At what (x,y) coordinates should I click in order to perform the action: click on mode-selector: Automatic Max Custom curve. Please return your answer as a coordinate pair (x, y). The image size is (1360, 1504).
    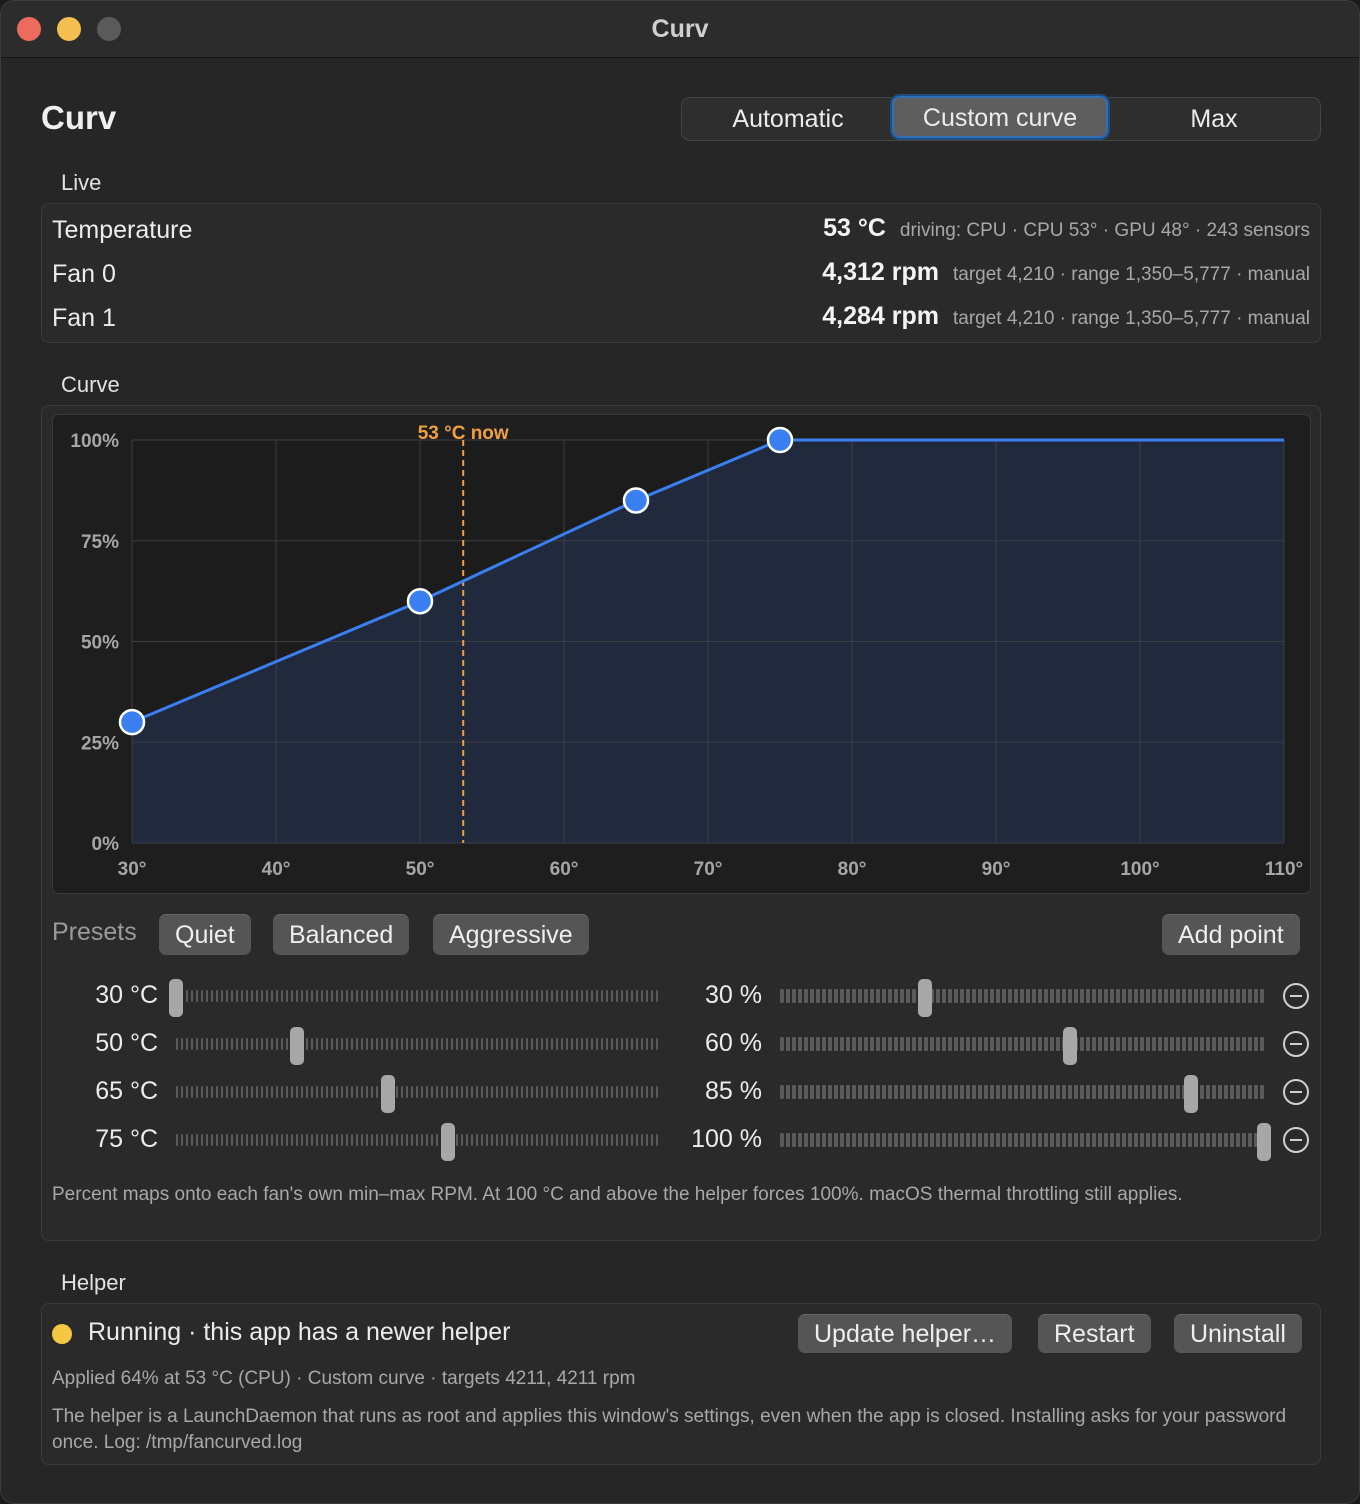
    Looking at the image, I should click on (1001, 118).